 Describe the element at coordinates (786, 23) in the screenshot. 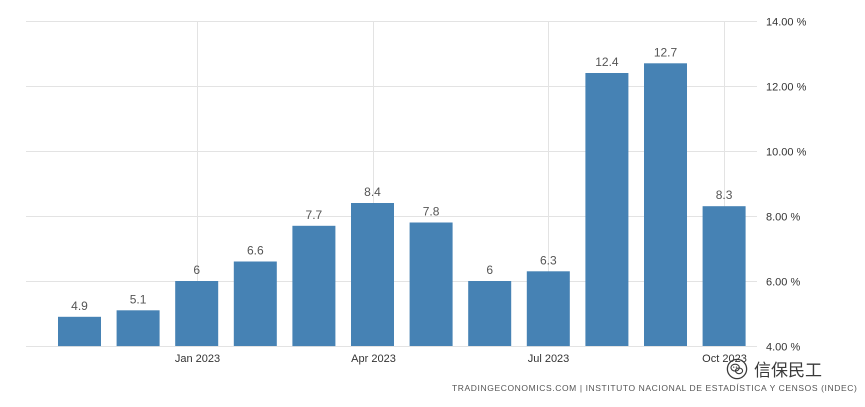

I see `y-tick-label: 14.00 %` at that location.